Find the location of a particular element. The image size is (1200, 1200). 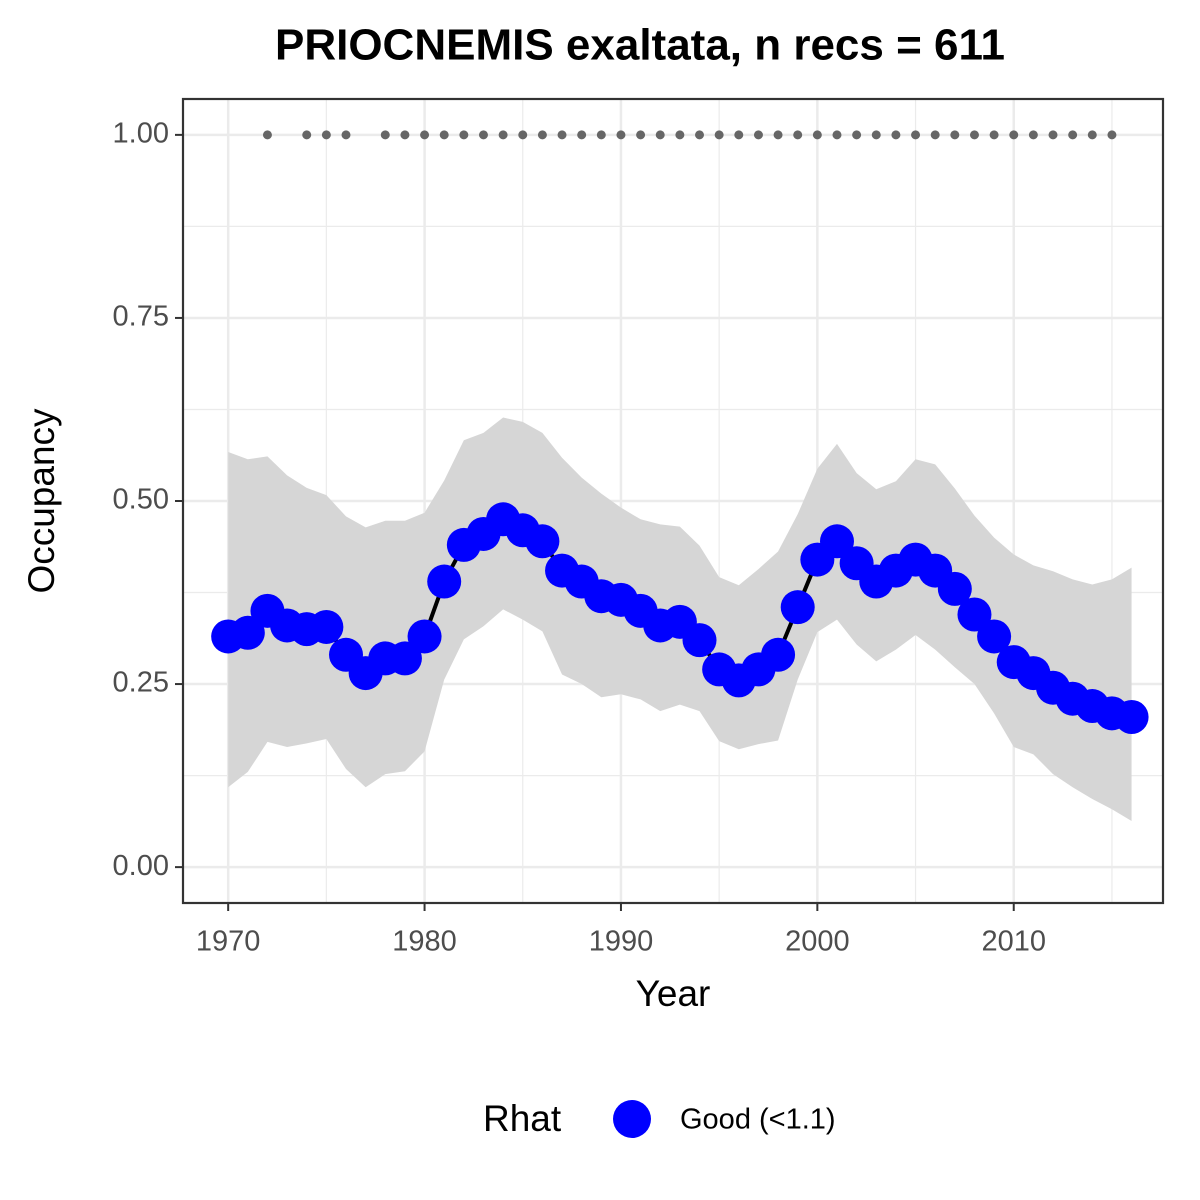

y-tick-label: 1.00 is located at coordinates (141, 134).